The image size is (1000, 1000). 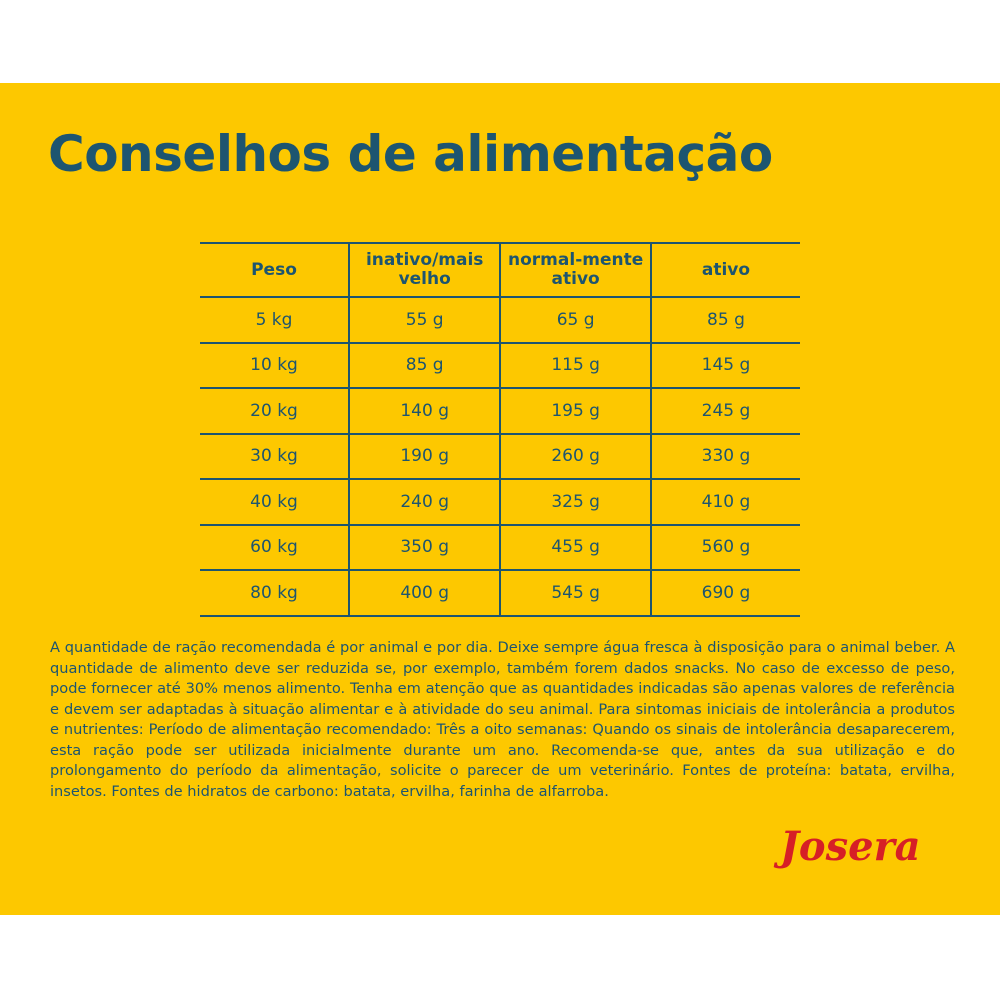 I want to click on column-header: normal-mente ativo, so click(x=575, y=270).